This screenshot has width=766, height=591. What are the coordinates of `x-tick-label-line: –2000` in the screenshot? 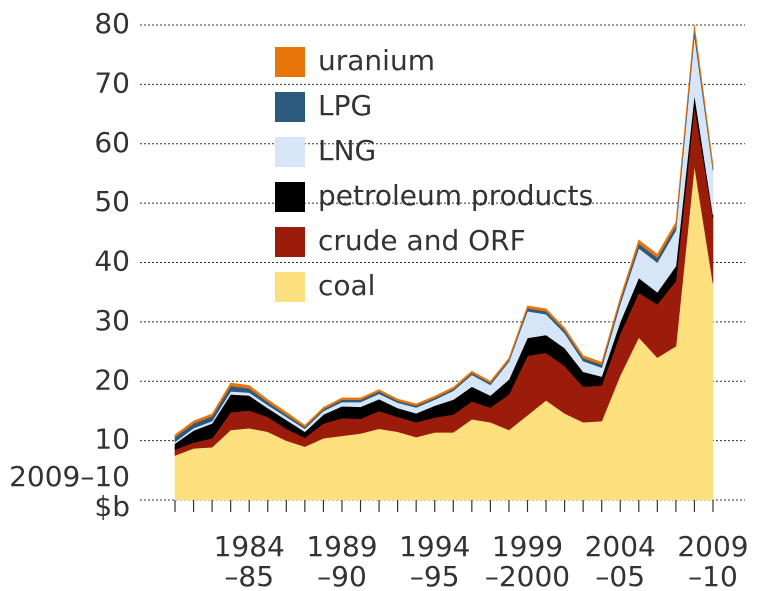 It's located at (527, 575).